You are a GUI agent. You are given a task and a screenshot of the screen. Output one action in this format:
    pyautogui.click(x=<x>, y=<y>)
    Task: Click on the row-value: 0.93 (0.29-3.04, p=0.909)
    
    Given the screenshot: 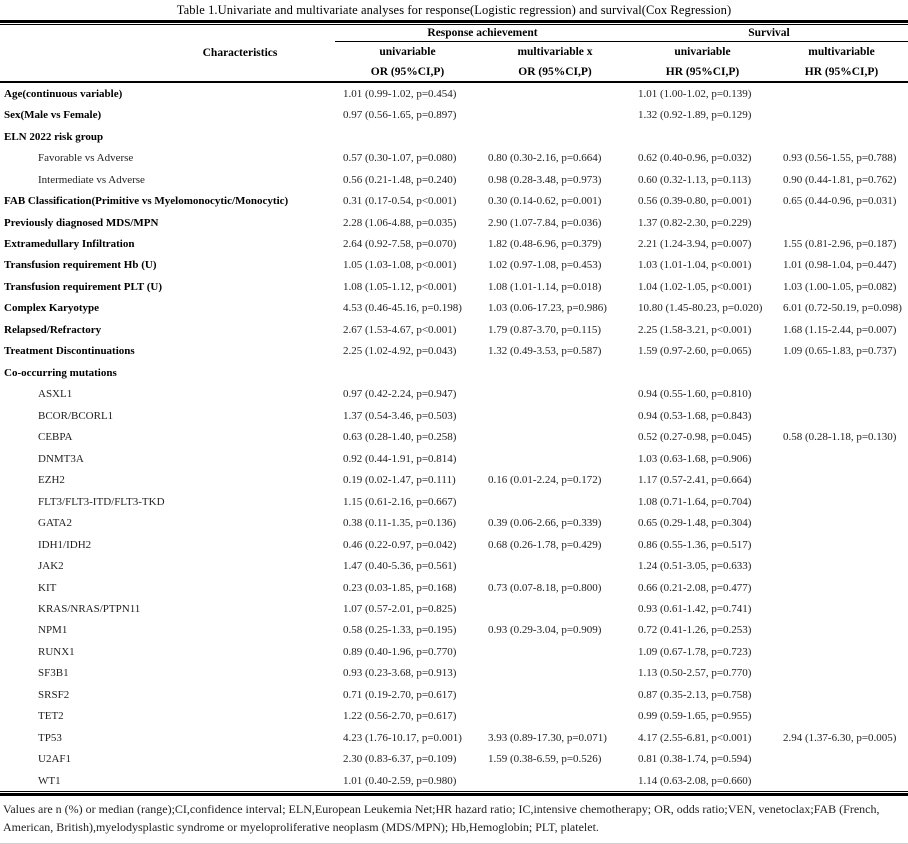 What is the action you would take?
    pyautogui.click(x=545, y=630)
    